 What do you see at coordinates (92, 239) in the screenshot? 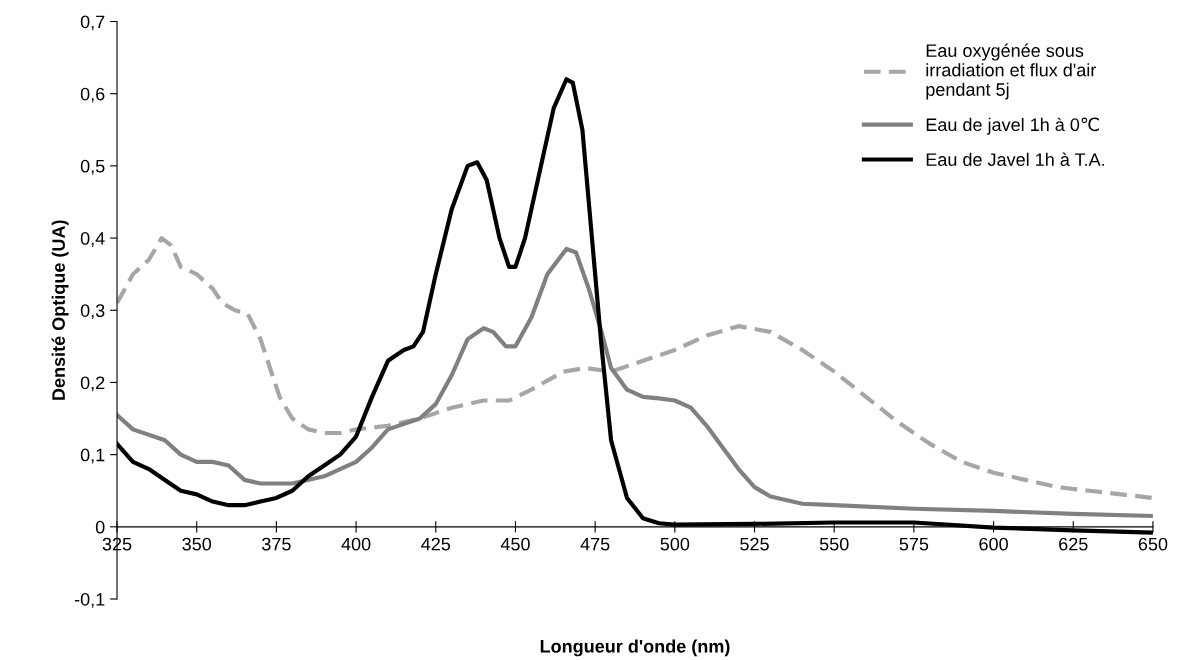
I see `y-tick-label: 0,4` at bounding box center [92, 239].